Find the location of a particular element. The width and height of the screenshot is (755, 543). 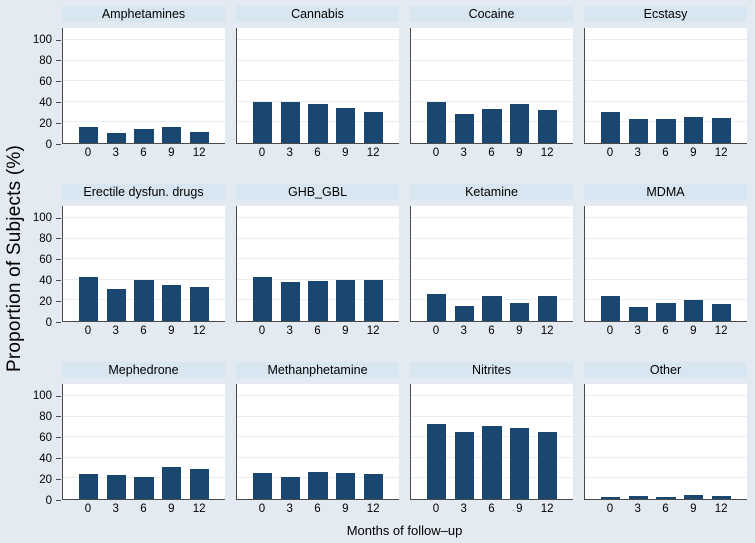

panel-title: GHB_GBL is located at coordinates (317, 192).